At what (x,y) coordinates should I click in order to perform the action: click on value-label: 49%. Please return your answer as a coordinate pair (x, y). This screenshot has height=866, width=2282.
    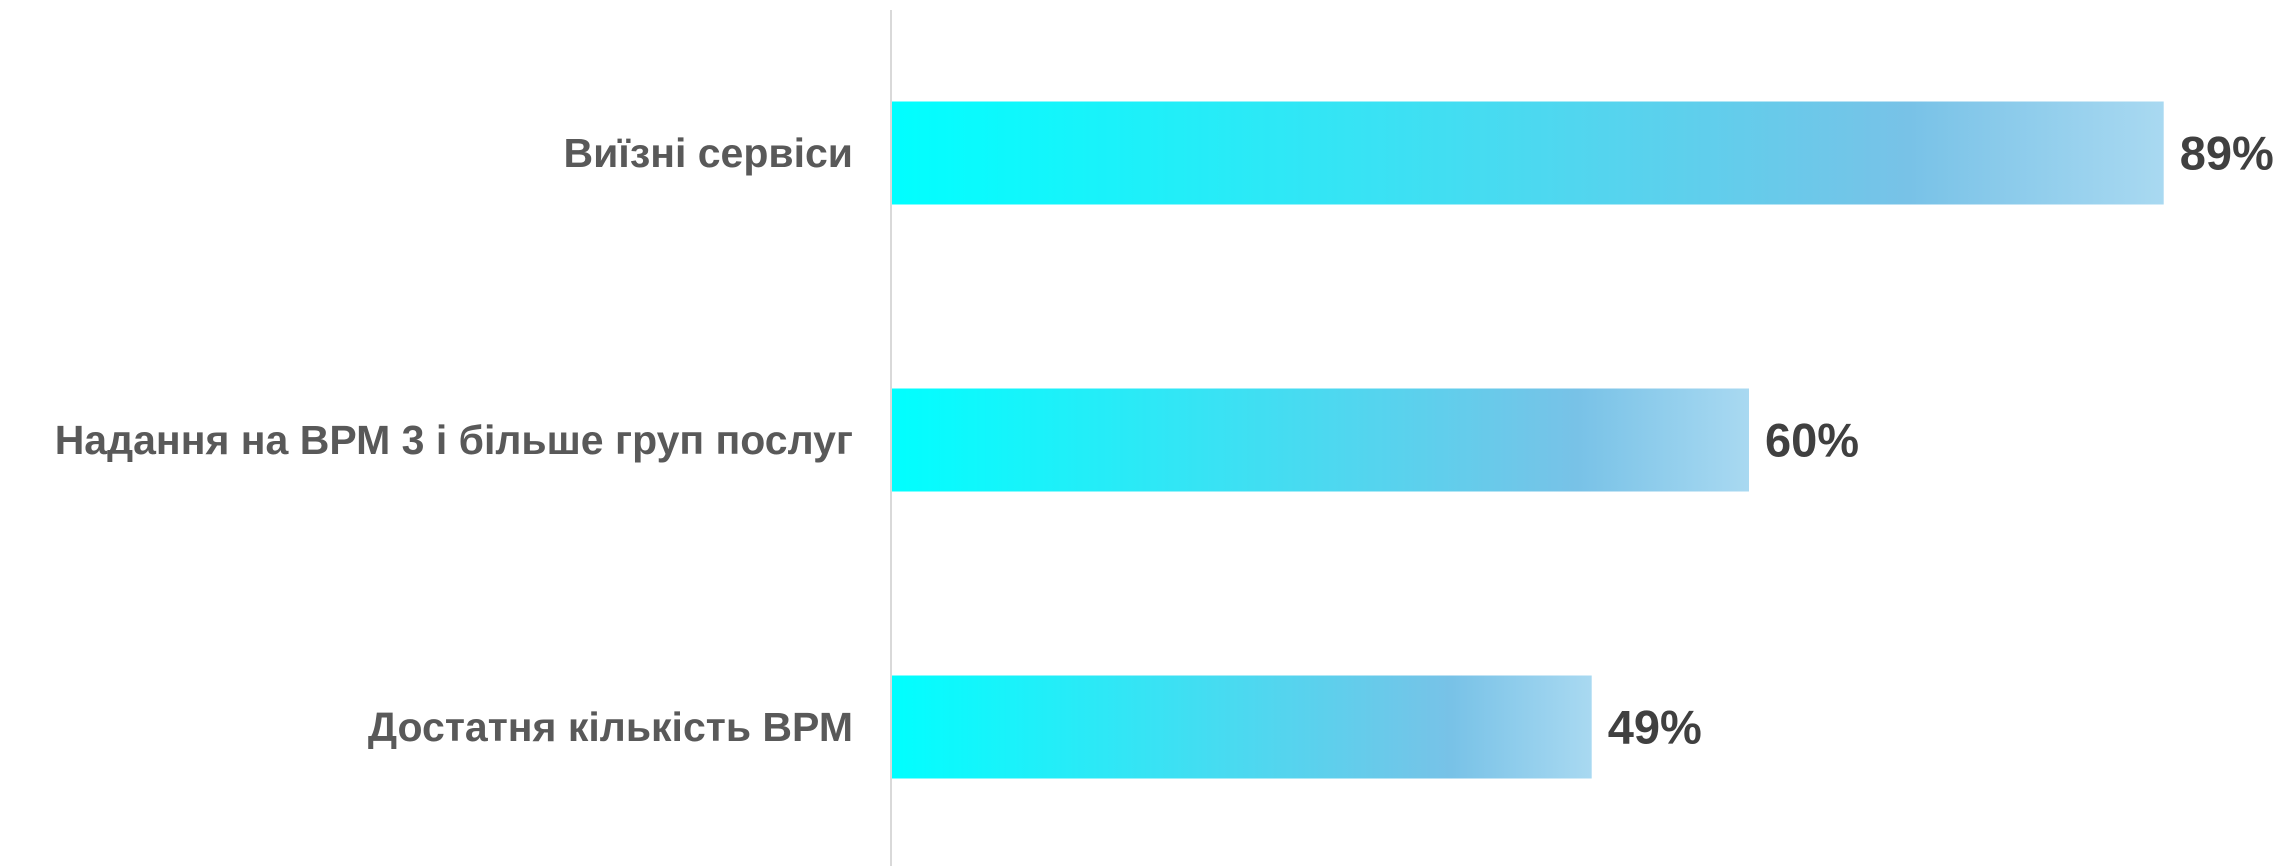
    Looking at the image, I should click on (1655, 727).